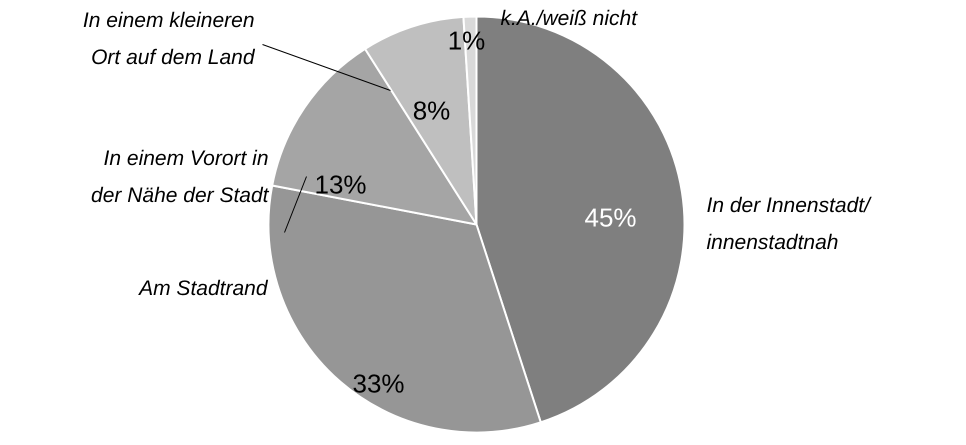 The width and height of the screenshot is (966, 445). Describe the element at coordinates (203, 288) in the screenshot. I see `slice-label: Am Stadtrand` at that location.